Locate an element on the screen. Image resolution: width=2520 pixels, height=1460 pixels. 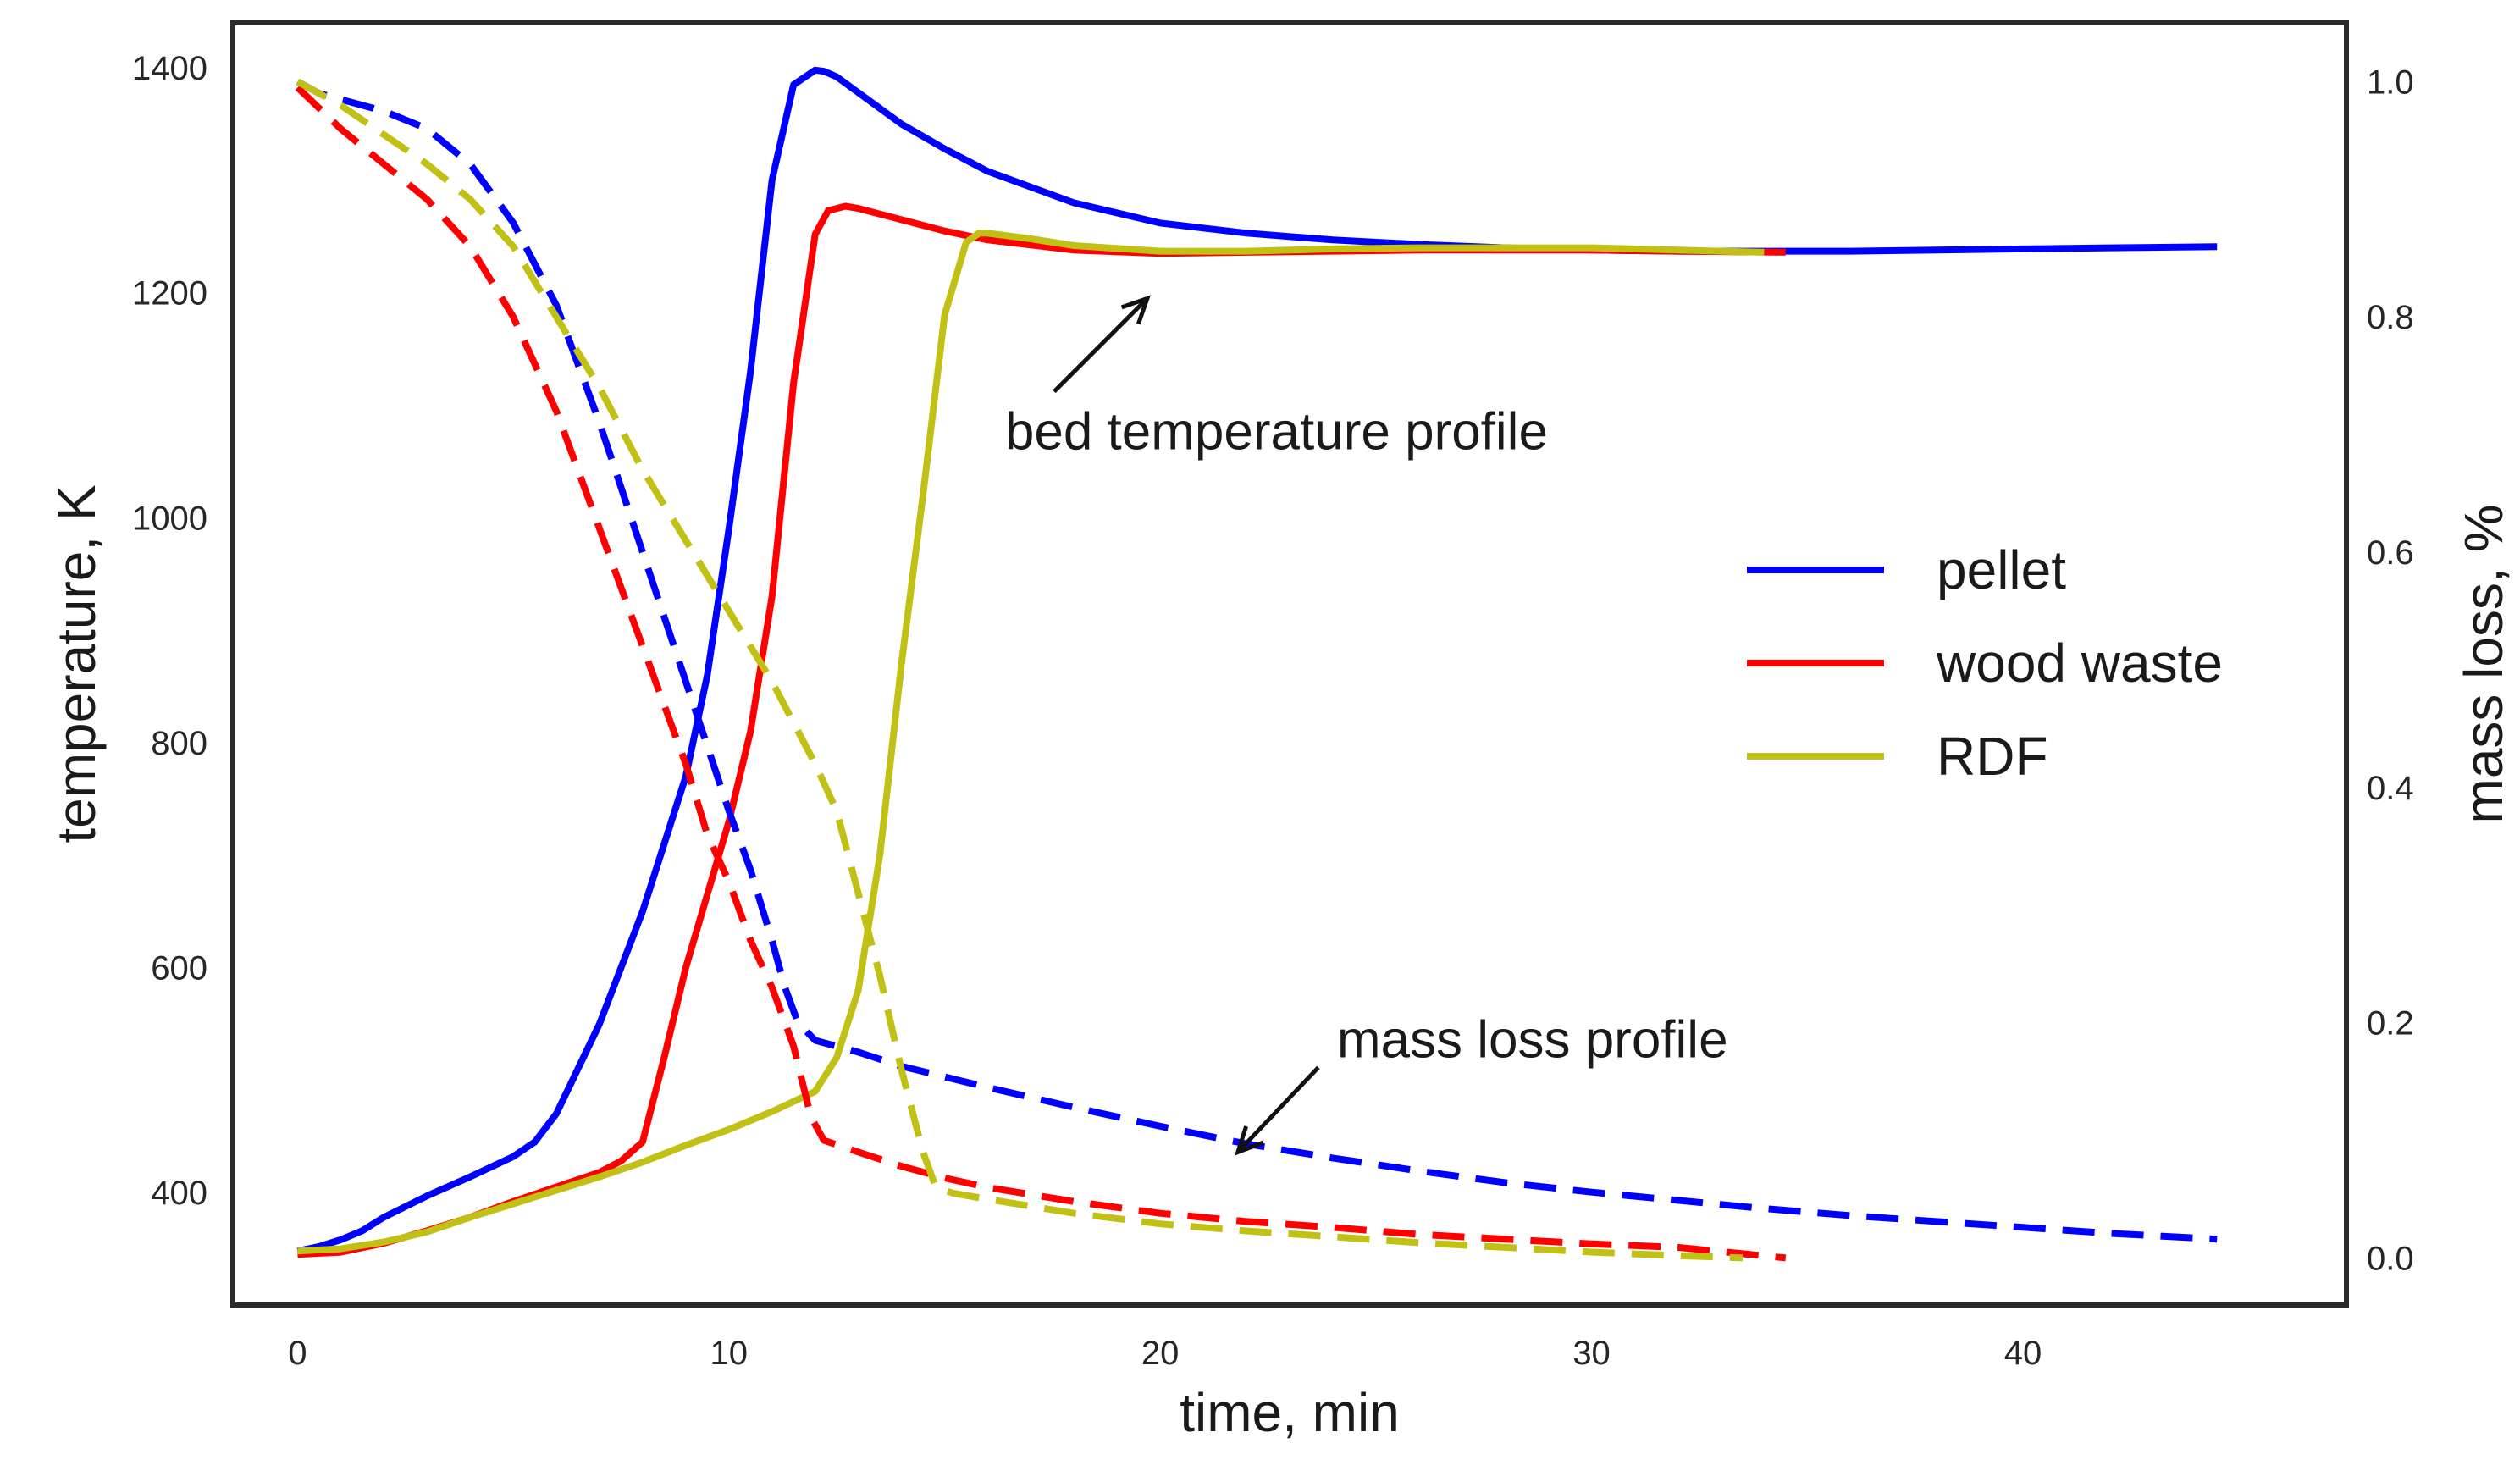
legend-label-pellet: pellet is located at coordinates (2002, 569).